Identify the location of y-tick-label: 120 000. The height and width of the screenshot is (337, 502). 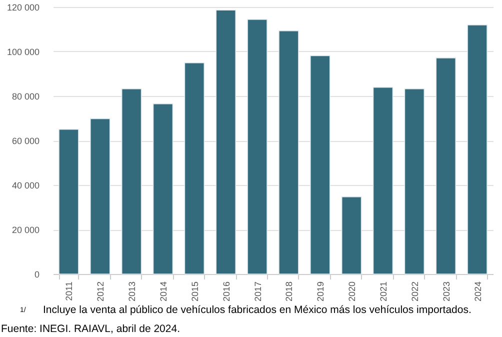
(23, 7).